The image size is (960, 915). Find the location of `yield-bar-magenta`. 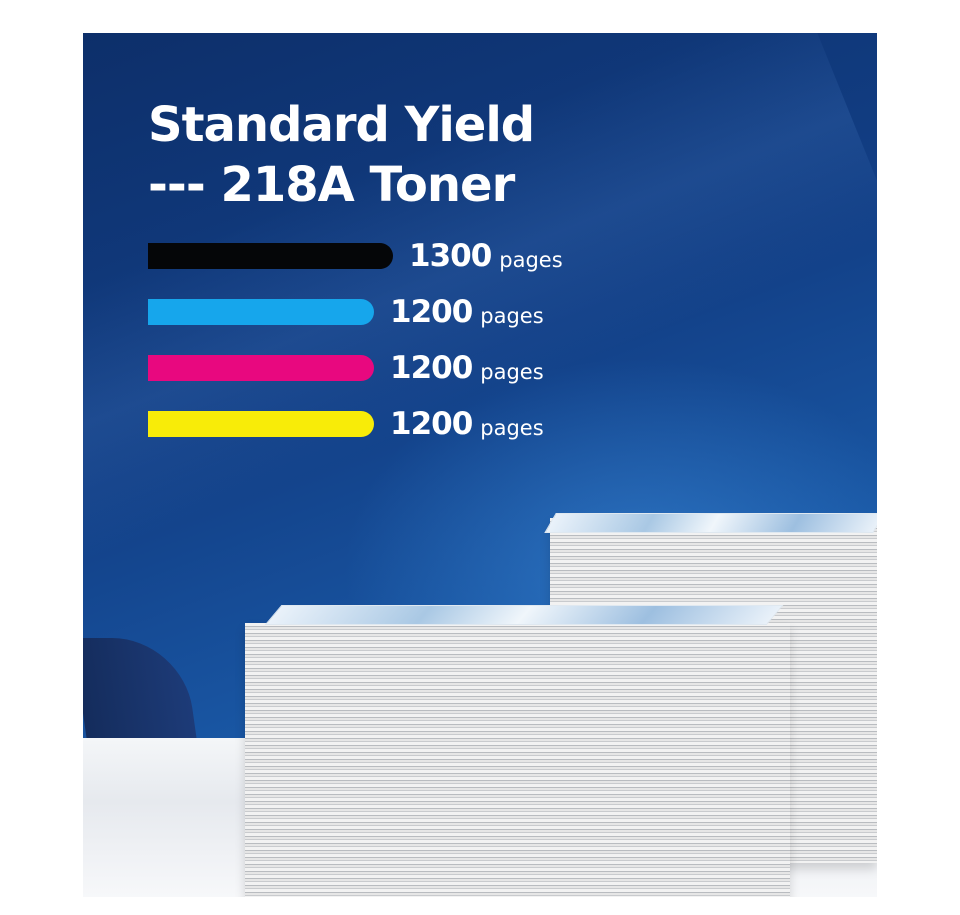

yield-bar-magenta is located at coordinates (261, 368).